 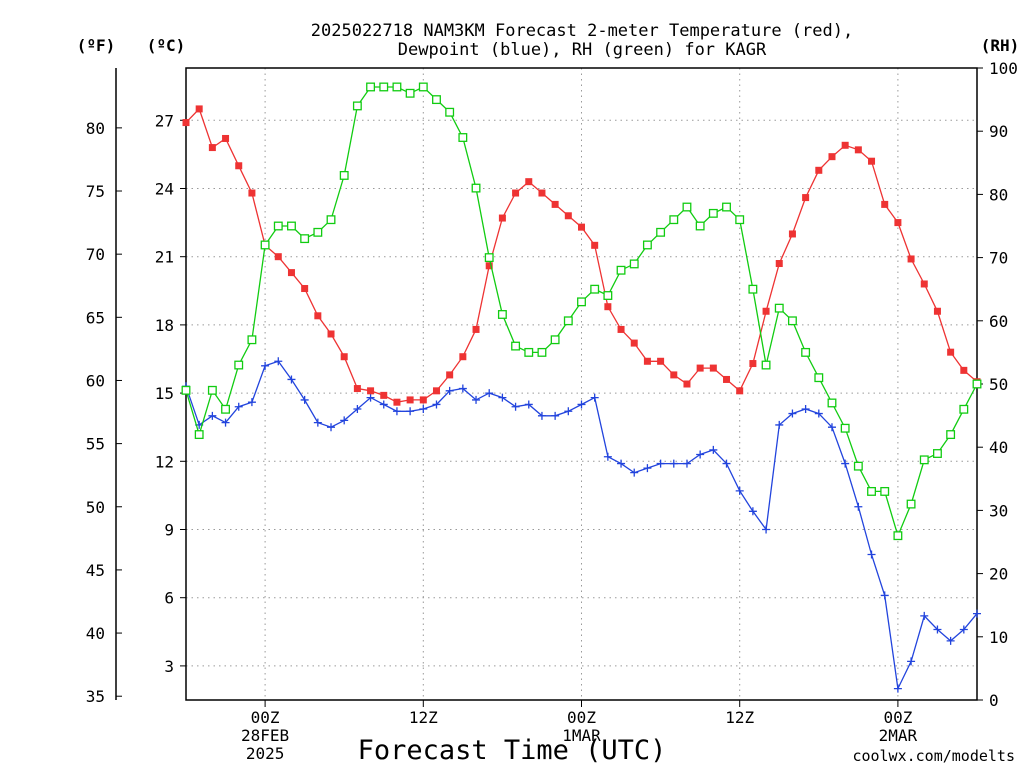 What do you see at coordinates (933, 756) in the screenshot?
I see `credit-text: coolwx.com/modelts` at bounding box center [933, 756].